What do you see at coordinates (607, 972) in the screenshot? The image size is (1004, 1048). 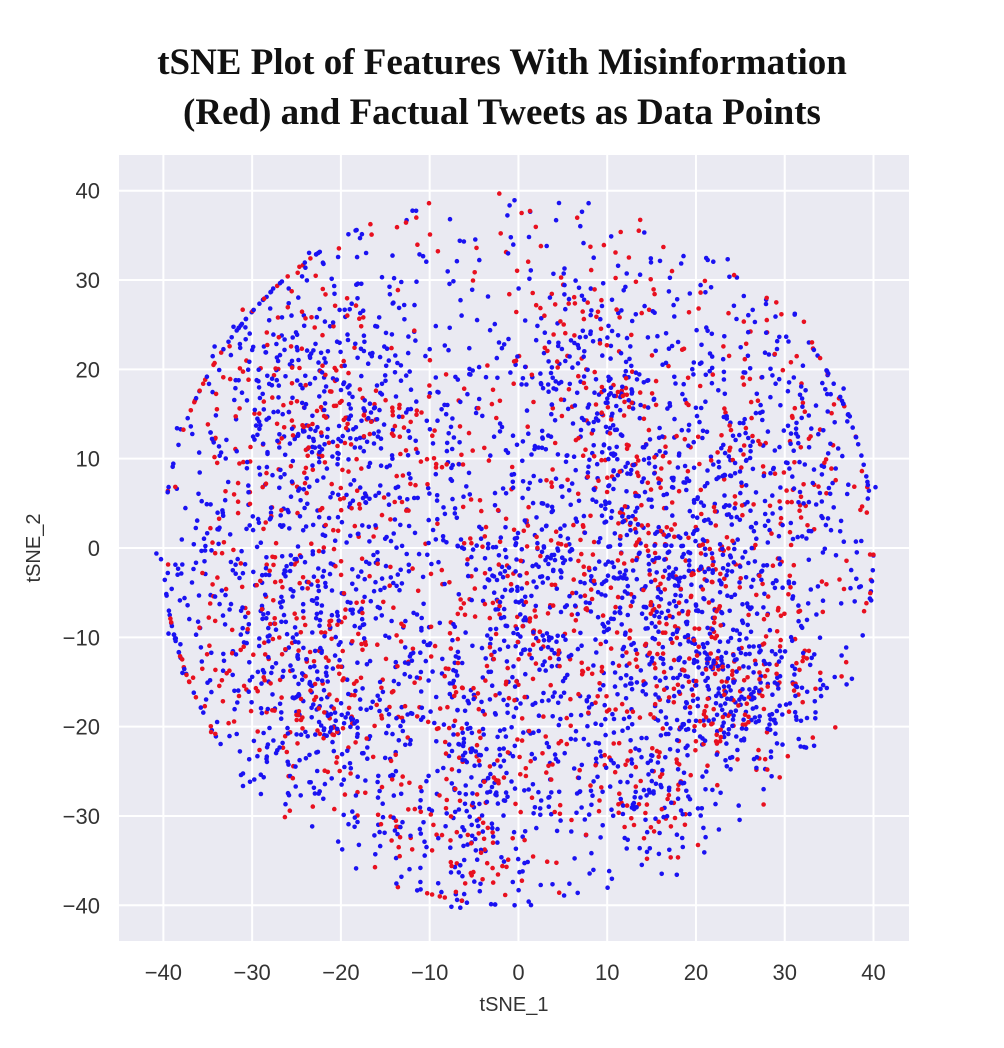 I see `x-tick-label-5: 10` at bounding box center [607, 972].